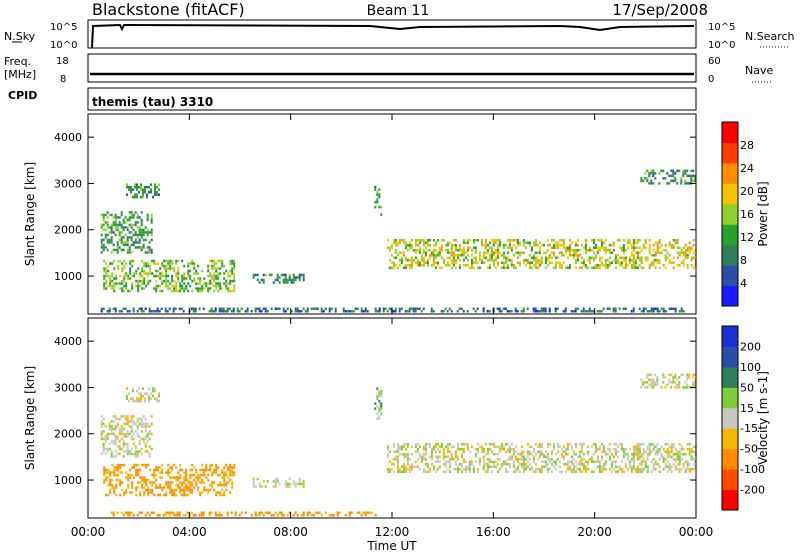 The width and height of the screenshot is (800, 558). I want to click on nsky-trace, so click(393, 36).